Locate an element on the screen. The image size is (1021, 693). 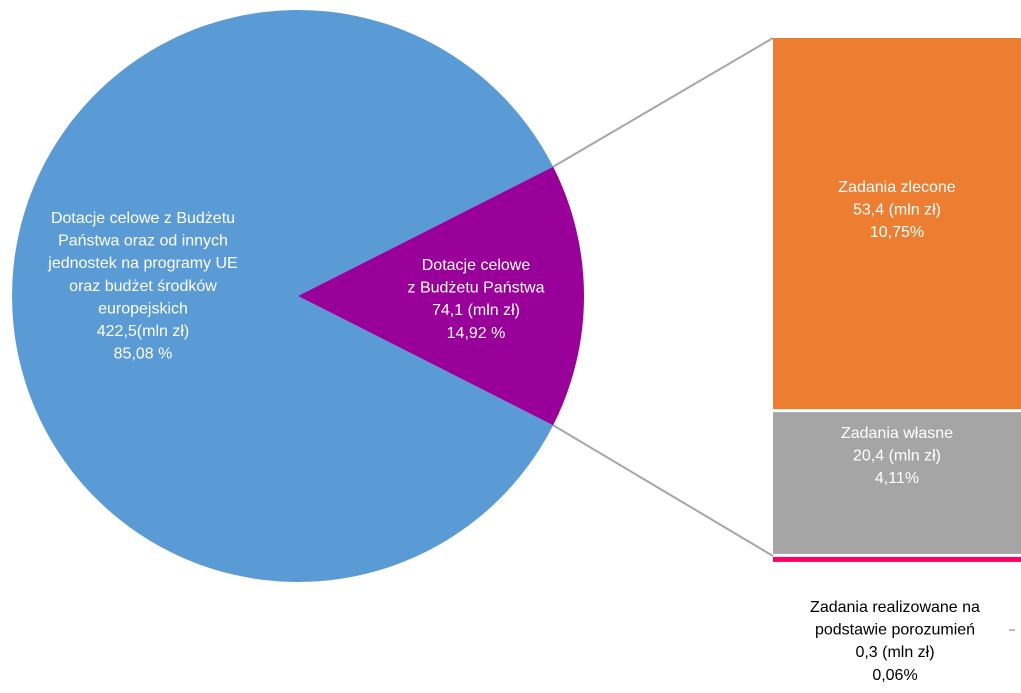
pie-slice-state is located at coordinates (441, 296).